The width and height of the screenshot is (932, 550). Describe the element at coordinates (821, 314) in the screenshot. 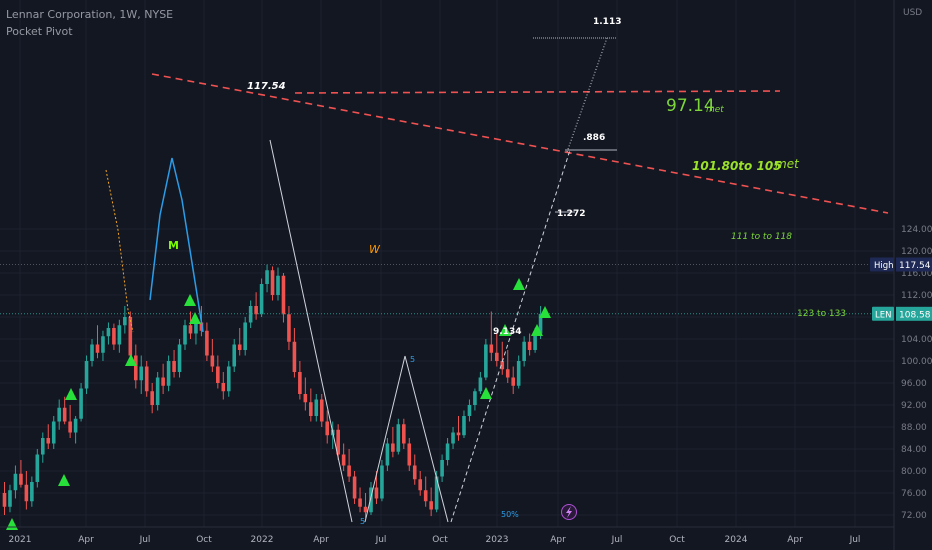

I see `target-123-label: 123 to 133` at that location.